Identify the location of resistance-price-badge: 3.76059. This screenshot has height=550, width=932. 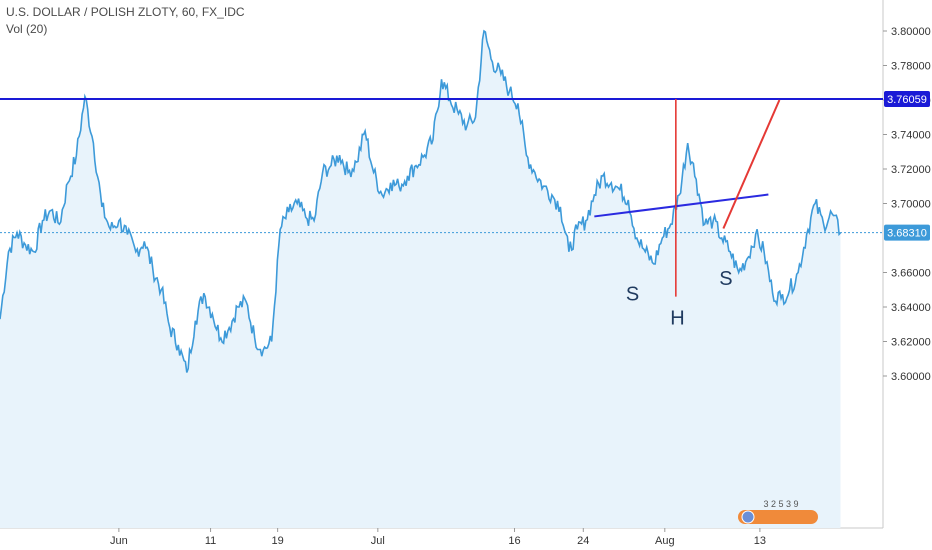
(907, 98).